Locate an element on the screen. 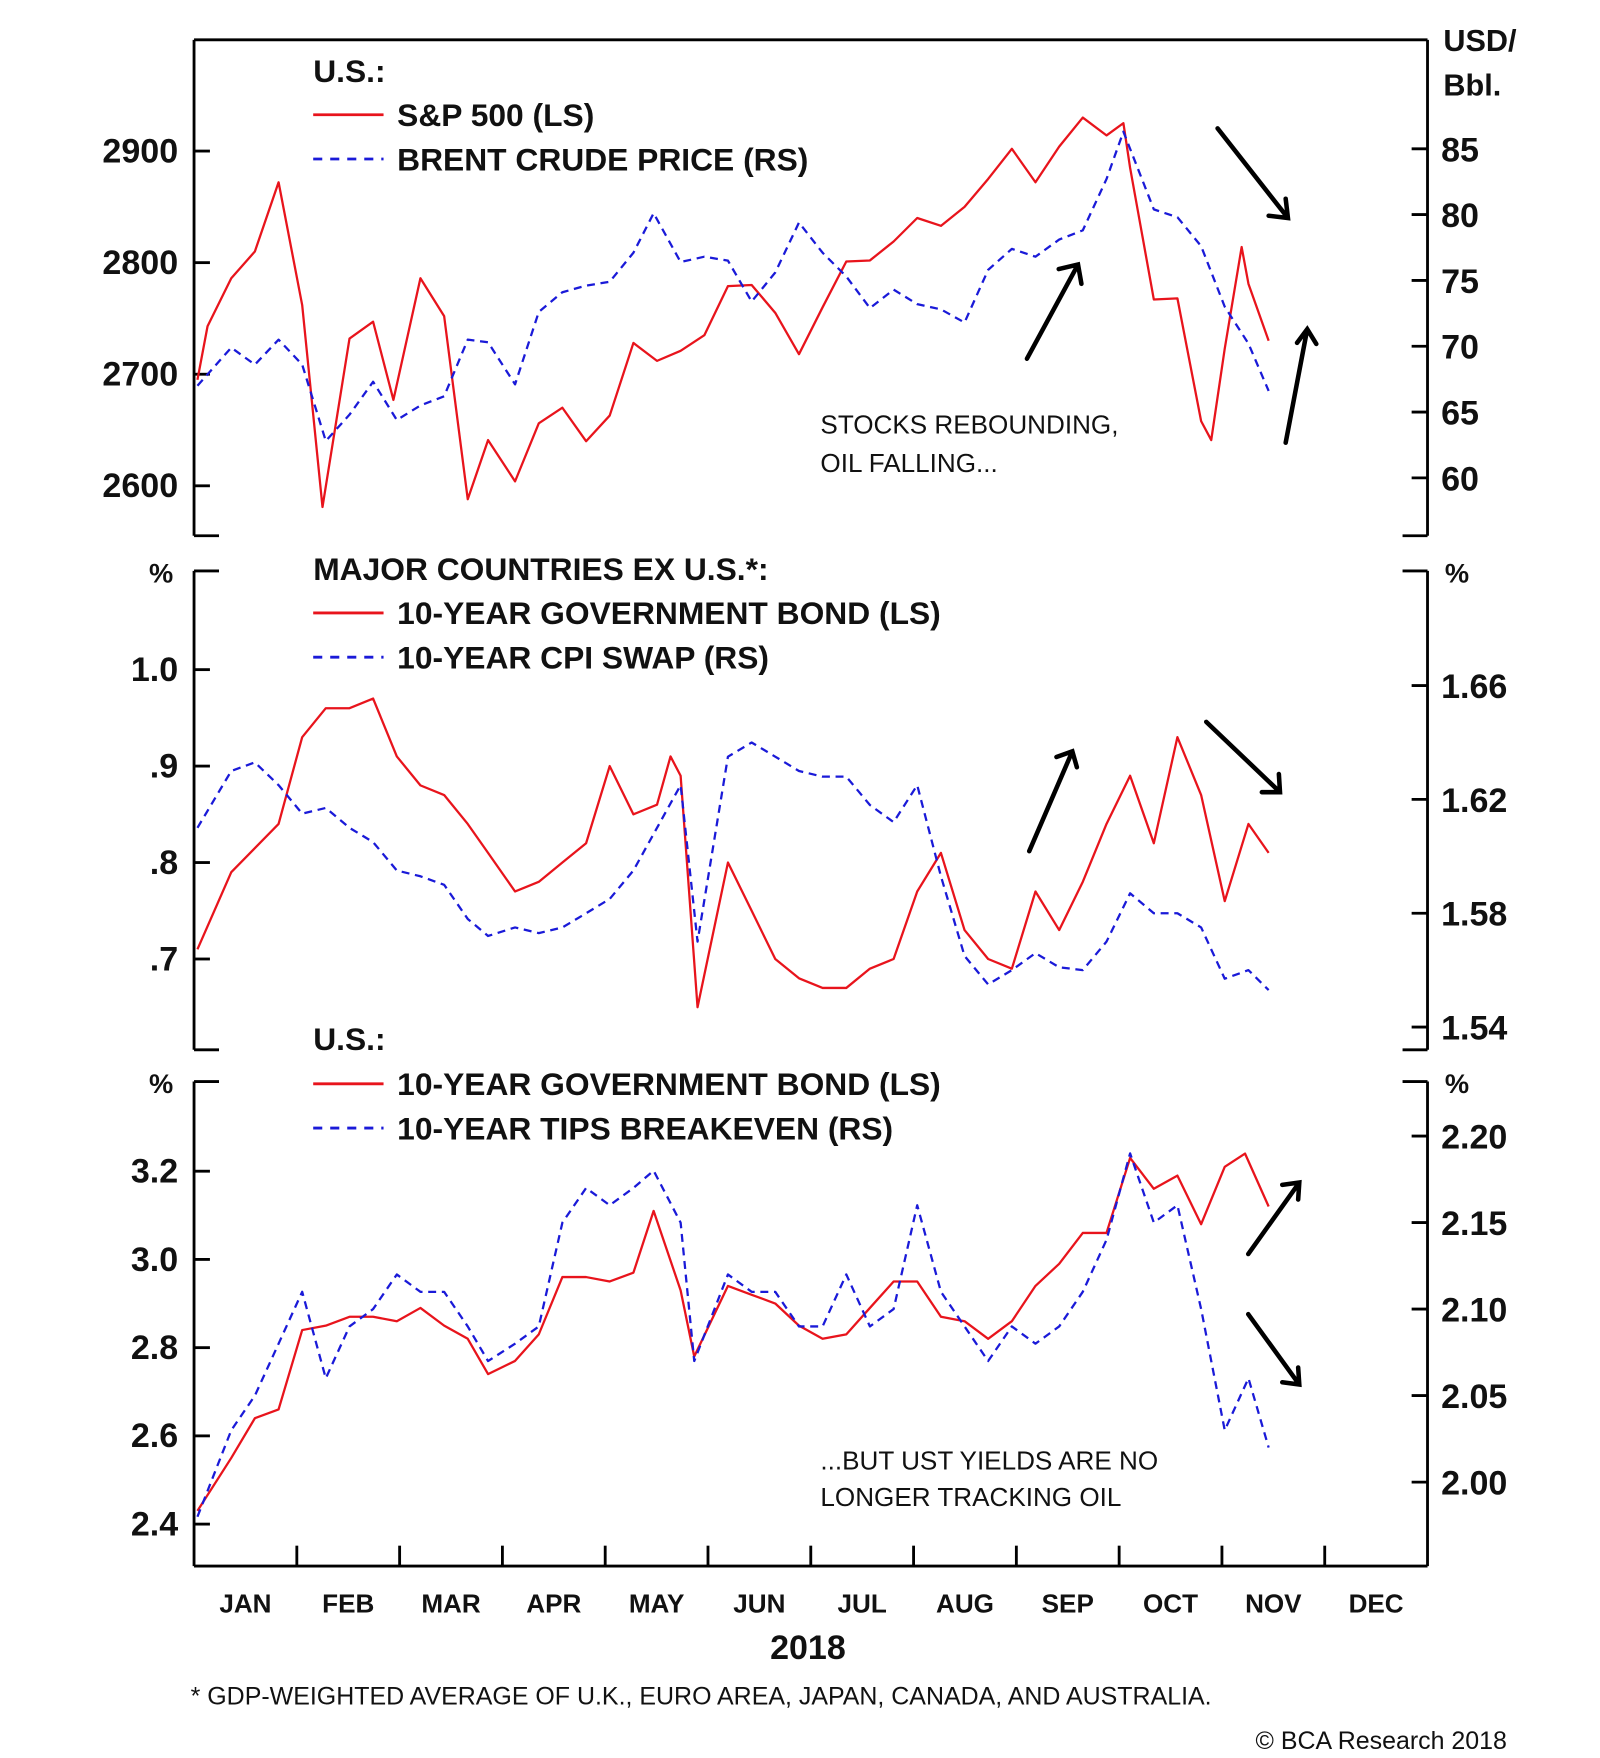 Image resolution: width=1600 pixels, height=1758 pixels. panel-title: MAJOR COUNTRIES EX U.S.*: is located at coordinates (540, 569).